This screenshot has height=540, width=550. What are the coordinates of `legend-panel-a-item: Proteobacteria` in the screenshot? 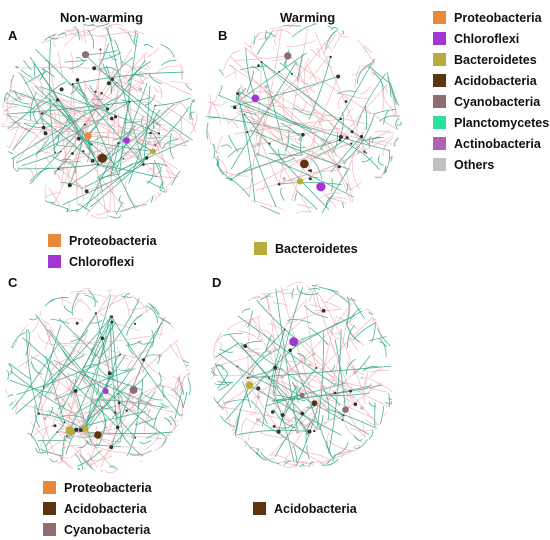 It's located at (102, 240).